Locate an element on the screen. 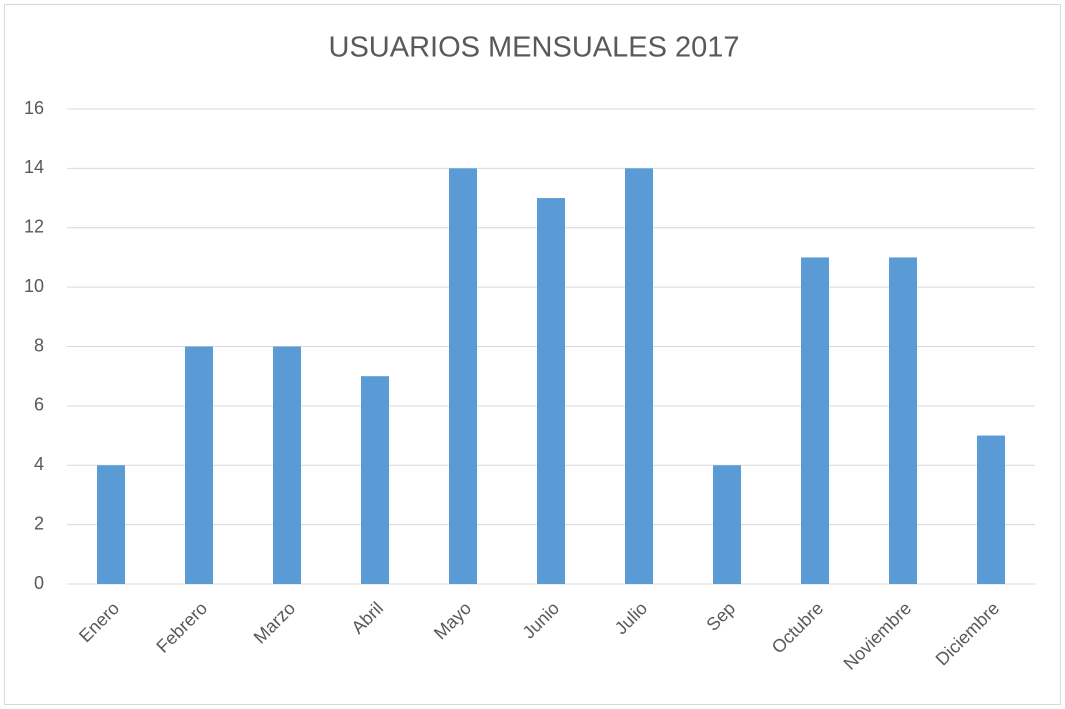 The width and height of the screenshot is (1065, 709). y-tick-label: 4 is located at coordinates (39, 464).